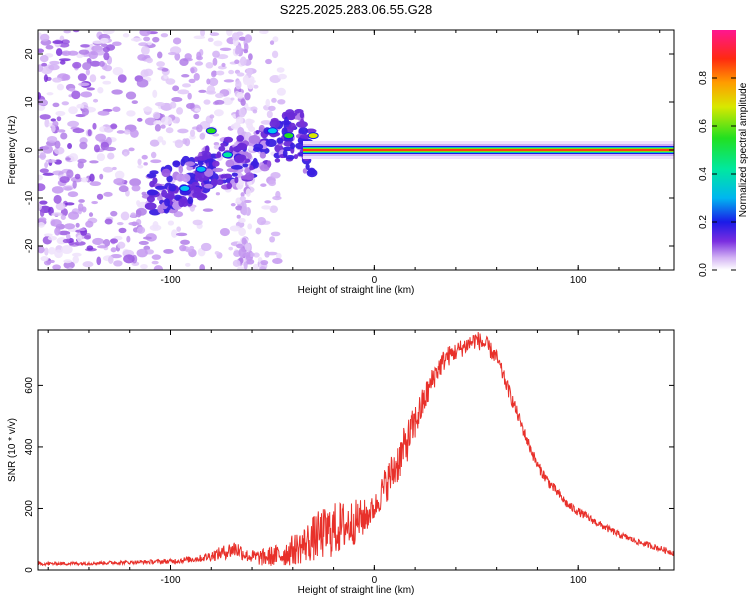 Image resolution: width=750 pixels, height=600 pixels. What do you see at coordinates (578, 280) in the screenshot?
I see `x-tick-label: 100` at bounding box center [578, 280].